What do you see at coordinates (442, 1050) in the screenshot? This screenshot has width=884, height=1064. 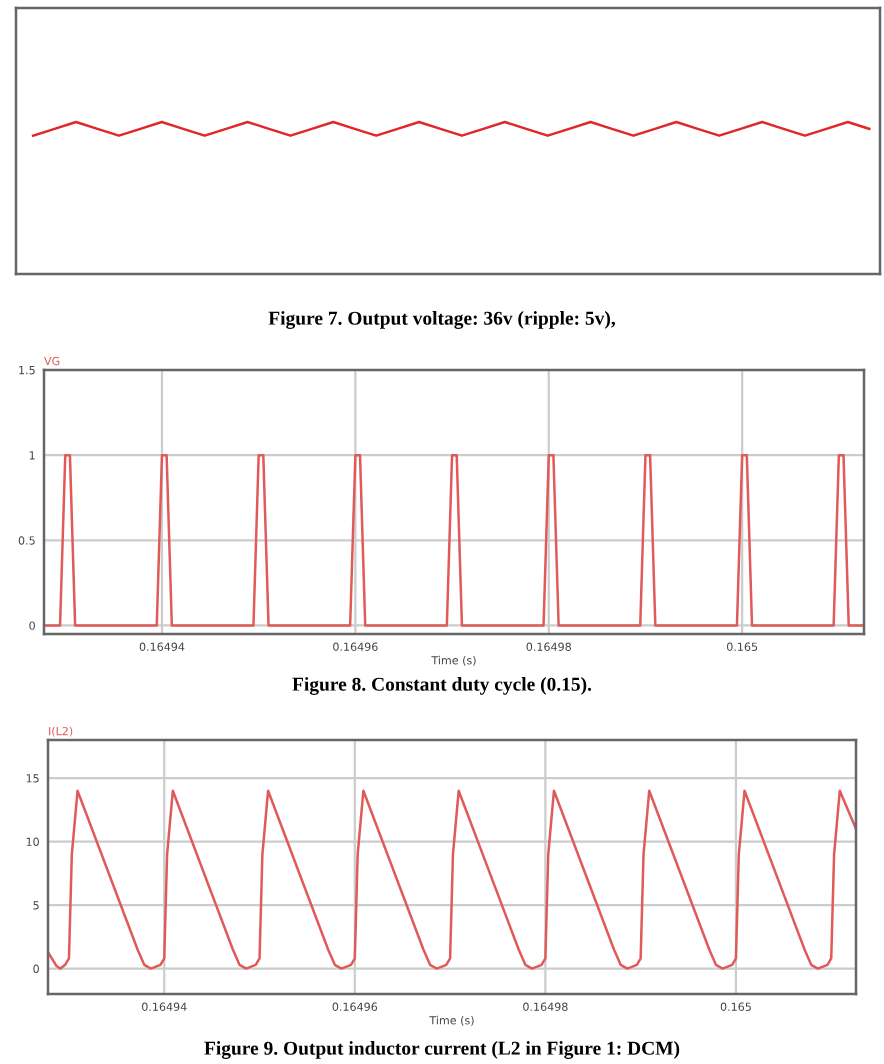 I see `text: Figure 9. Output inductor current (L2 in Figure 1: DCM)` at bounding box center [442, 1050].